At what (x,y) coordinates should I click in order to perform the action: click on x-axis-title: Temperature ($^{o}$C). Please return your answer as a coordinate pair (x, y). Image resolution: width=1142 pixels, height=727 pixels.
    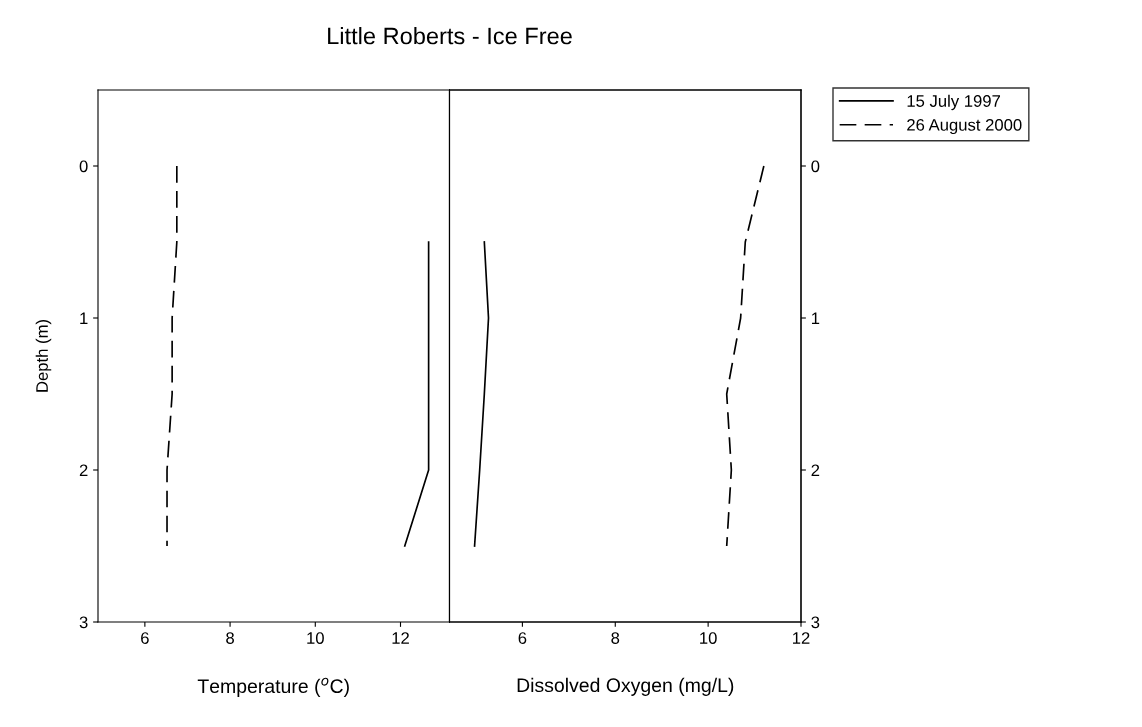
    Looking at the image, I should click on (273, 687).